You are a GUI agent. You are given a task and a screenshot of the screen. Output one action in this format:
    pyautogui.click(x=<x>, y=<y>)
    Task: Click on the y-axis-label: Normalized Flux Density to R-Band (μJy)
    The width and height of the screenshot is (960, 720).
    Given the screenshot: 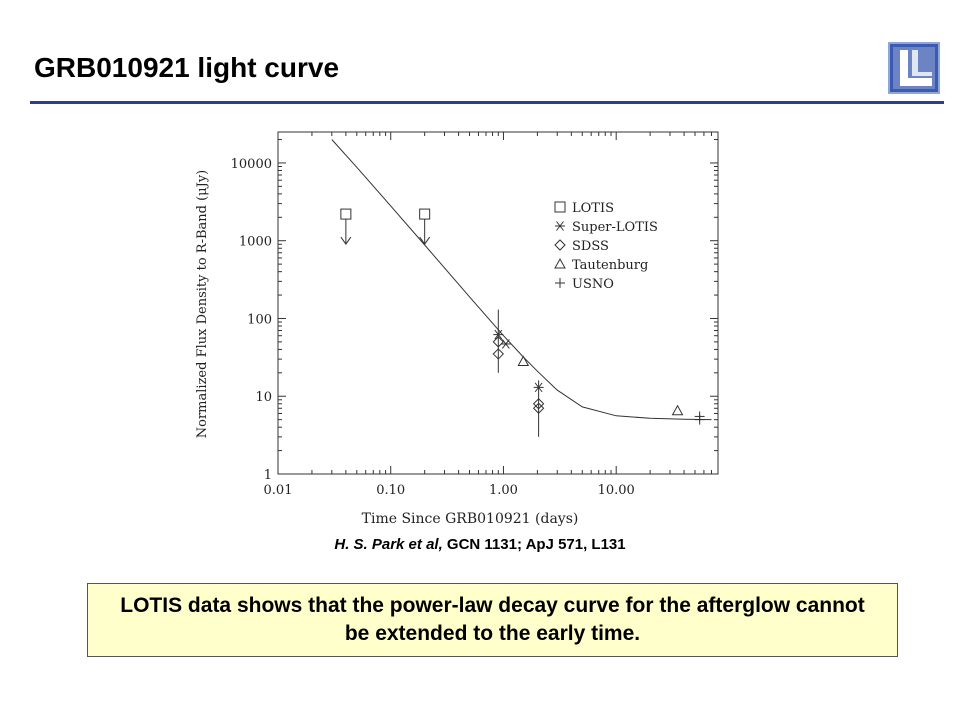 What is the action you would take?
    pyautogui.click(x=202, y=304)
    